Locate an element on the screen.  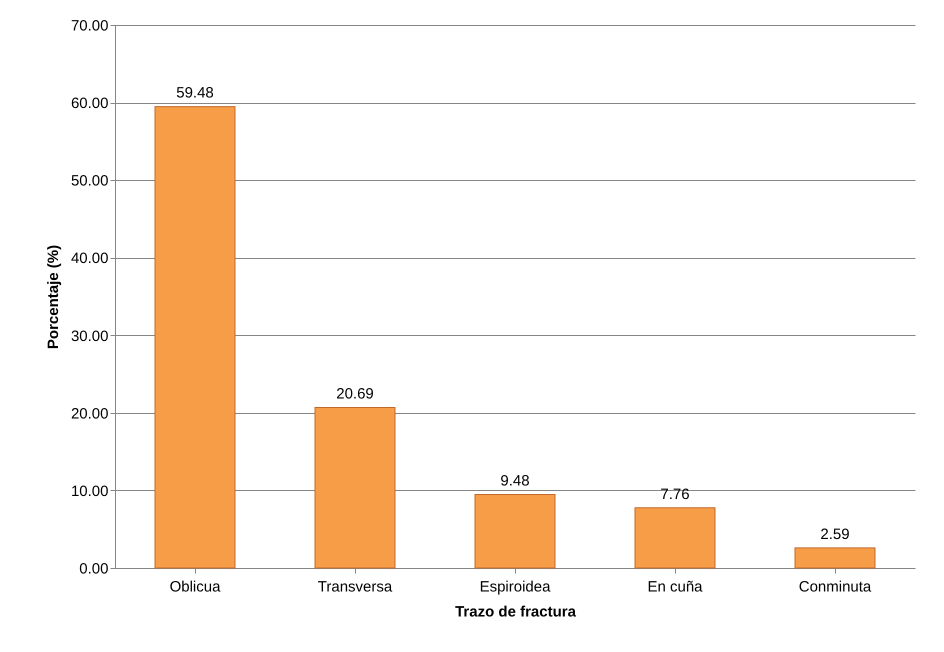
y-tick-label: 70.00 is located at coordinates (89, 26).